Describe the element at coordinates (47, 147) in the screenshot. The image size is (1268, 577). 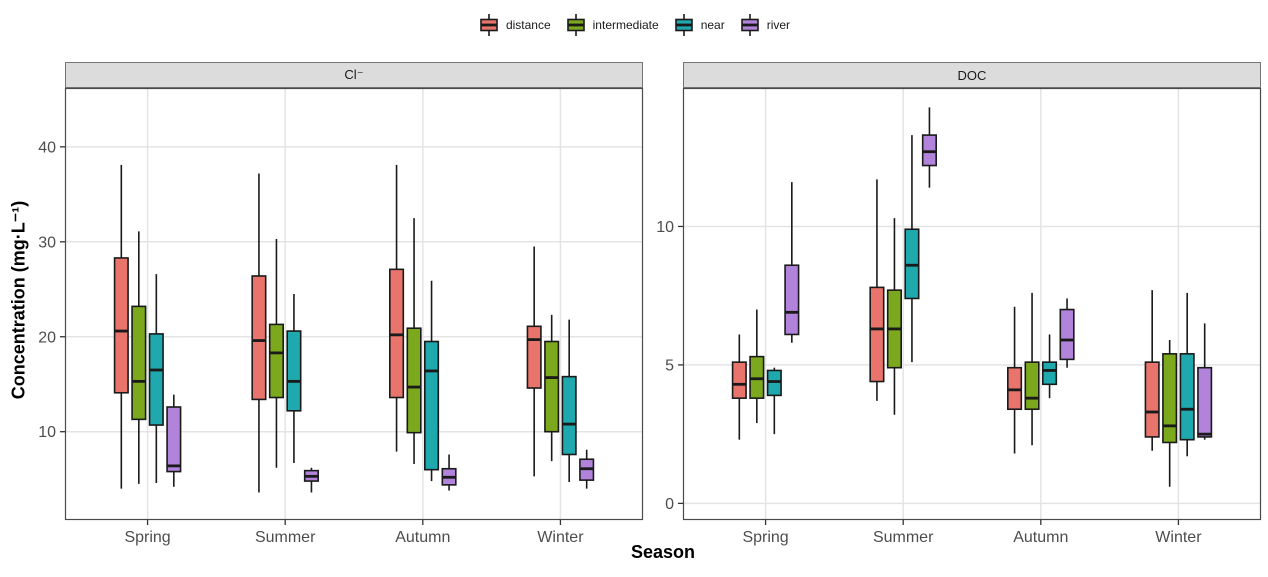
I see `y-tick-label: 40` at that location.